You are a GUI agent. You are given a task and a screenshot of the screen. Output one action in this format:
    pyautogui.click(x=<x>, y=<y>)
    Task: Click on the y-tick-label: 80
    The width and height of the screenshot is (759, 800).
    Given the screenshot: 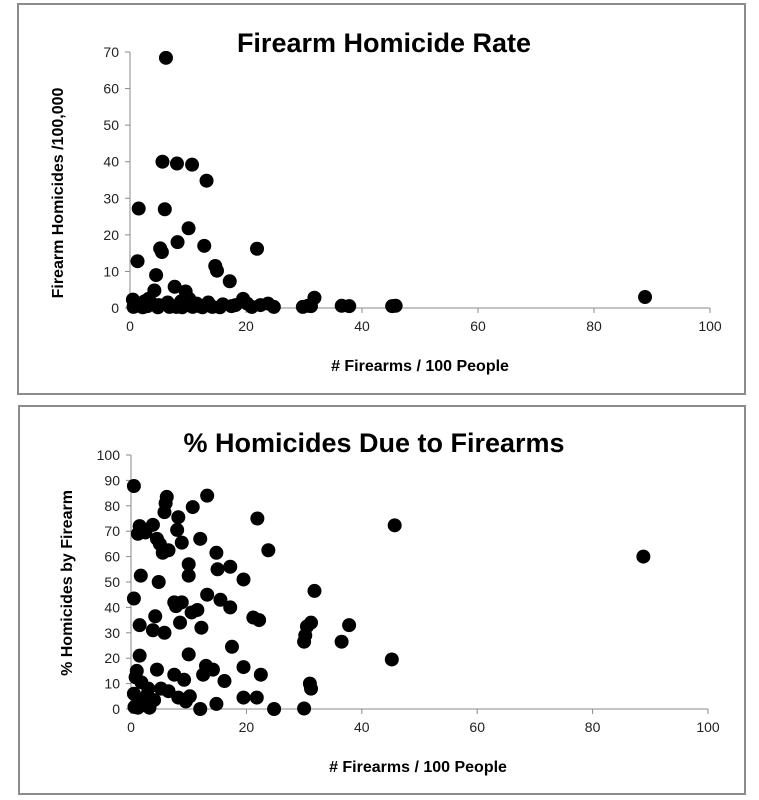 What is the action you would take?
    pyautogui.click(x=112, y=506)
    